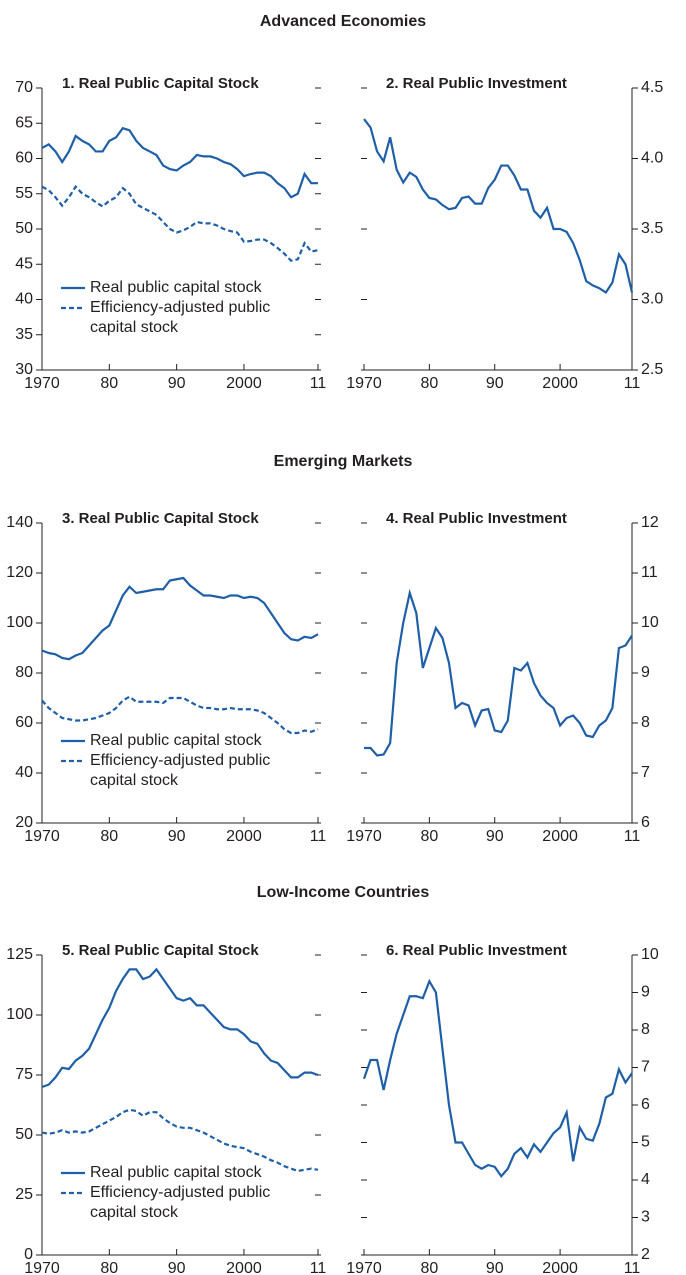 This screenshot has width=686, height=1275. Describe the element at coordinates (645, 1254) in the screenshot. I see `y-tick-label: 2` at that location.